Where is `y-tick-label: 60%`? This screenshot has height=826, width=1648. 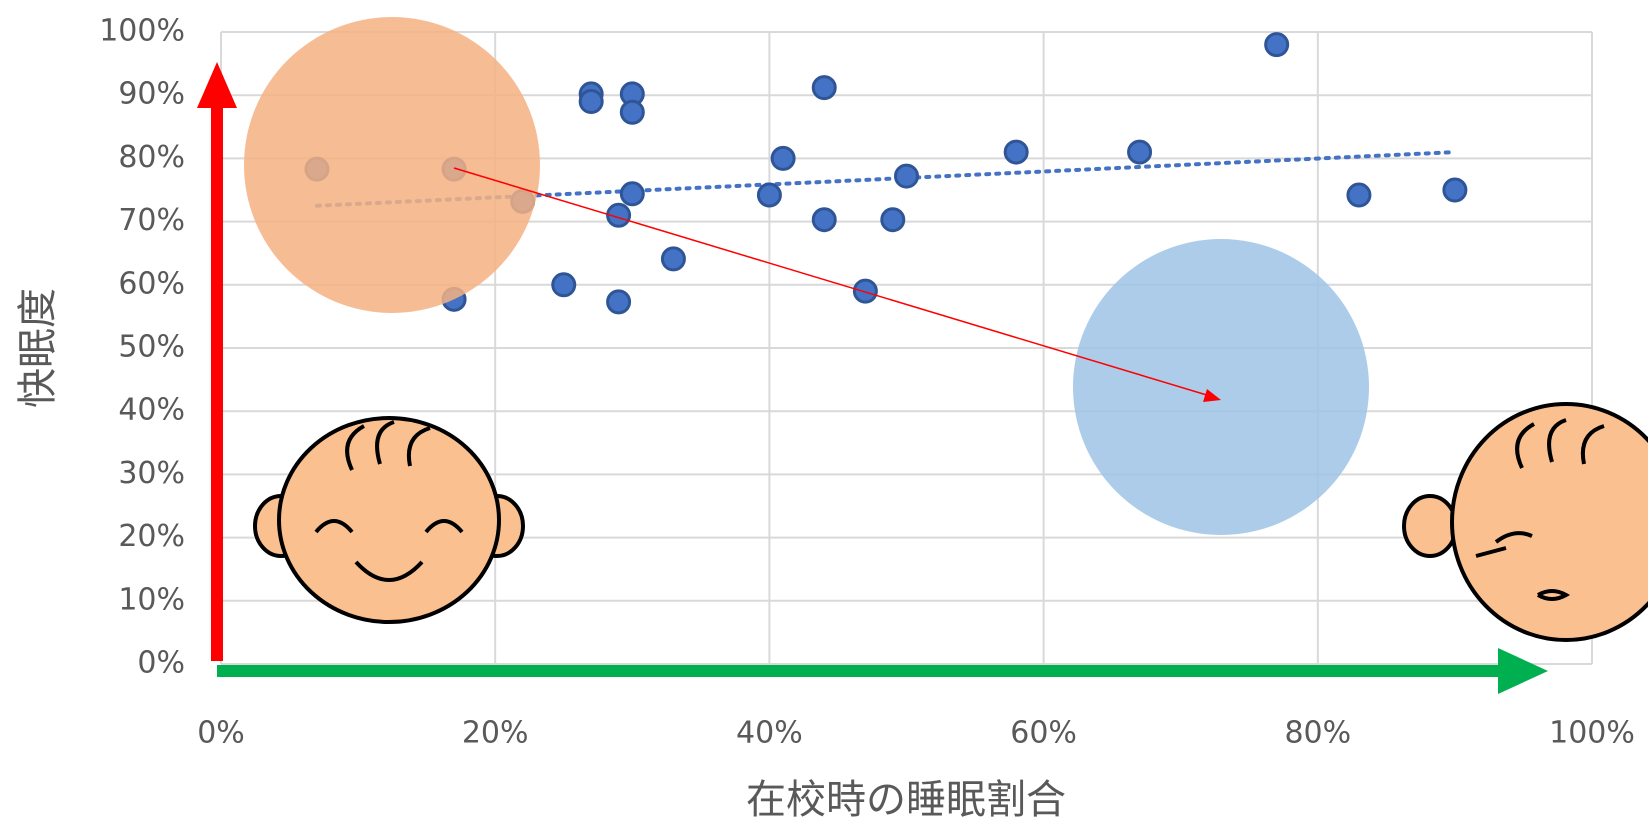
y-tick-label: 60% is located at coordinates (151, 283).